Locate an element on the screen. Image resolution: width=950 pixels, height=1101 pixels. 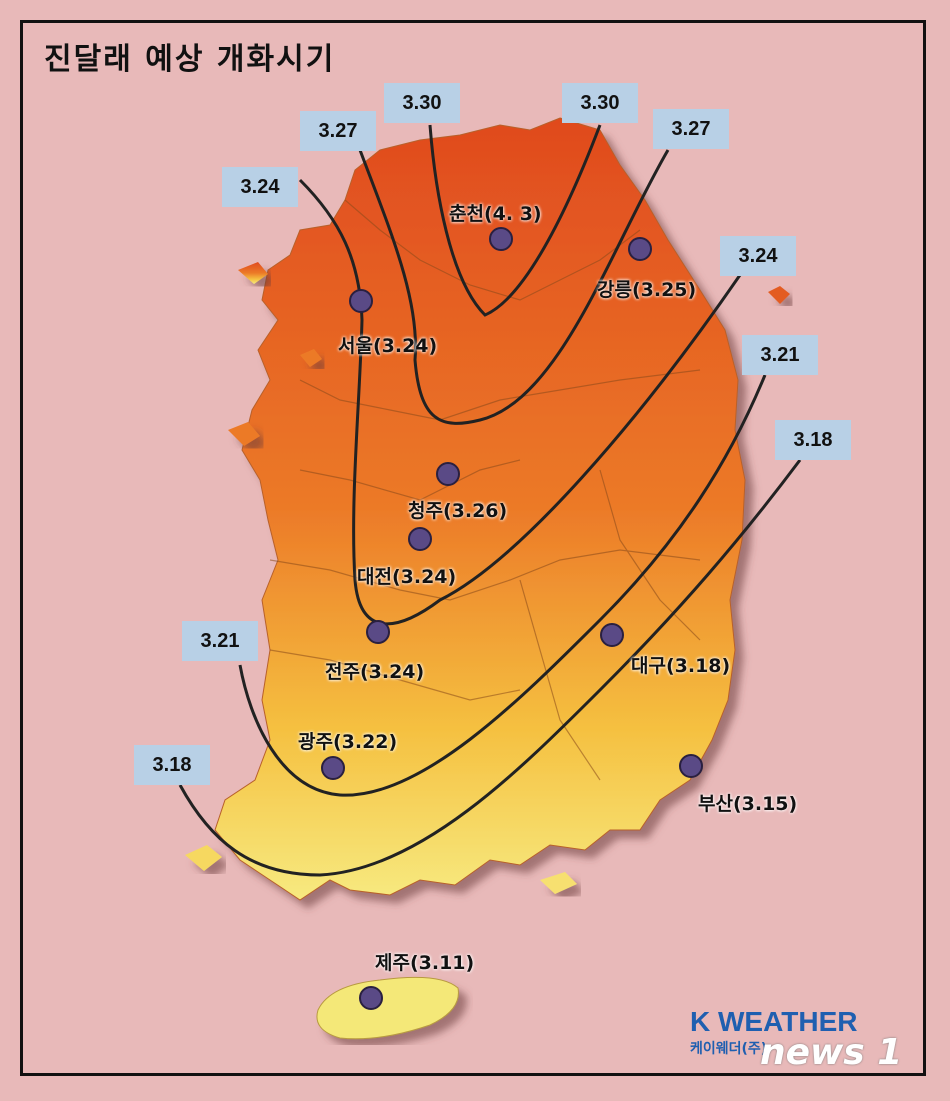
marker-chuncheon is located at coordinates (501, 239).